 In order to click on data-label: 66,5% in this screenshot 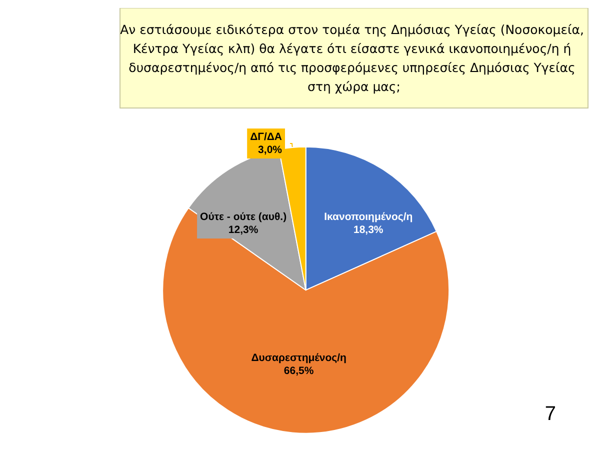, I will do `click(299, 370)`.